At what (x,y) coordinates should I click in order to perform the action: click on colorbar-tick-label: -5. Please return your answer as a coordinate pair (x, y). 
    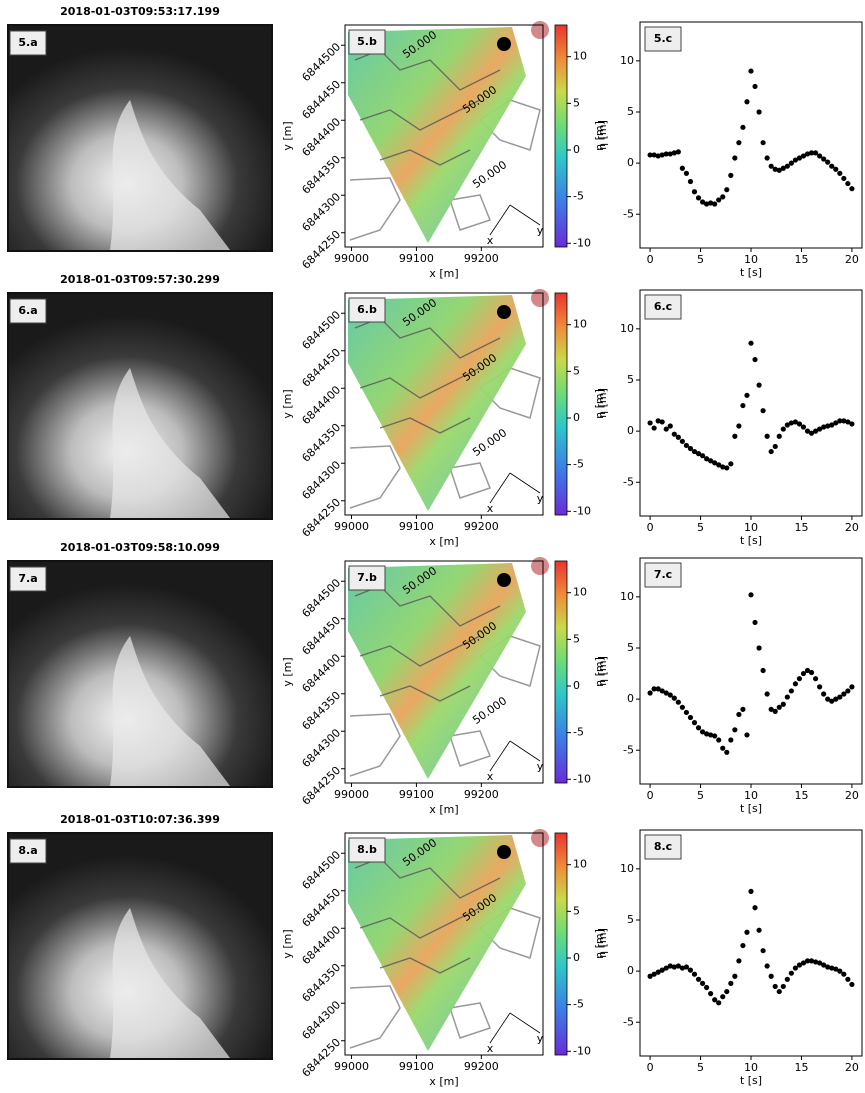
    Looking at the image, I should click on (578, 464).